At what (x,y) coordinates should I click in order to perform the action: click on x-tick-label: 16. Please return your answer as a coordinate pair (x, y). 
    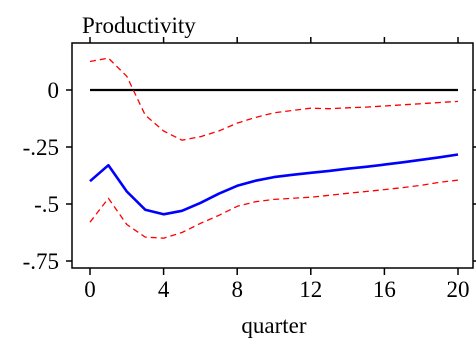
    Looking at the image, I should click on (384, 289).